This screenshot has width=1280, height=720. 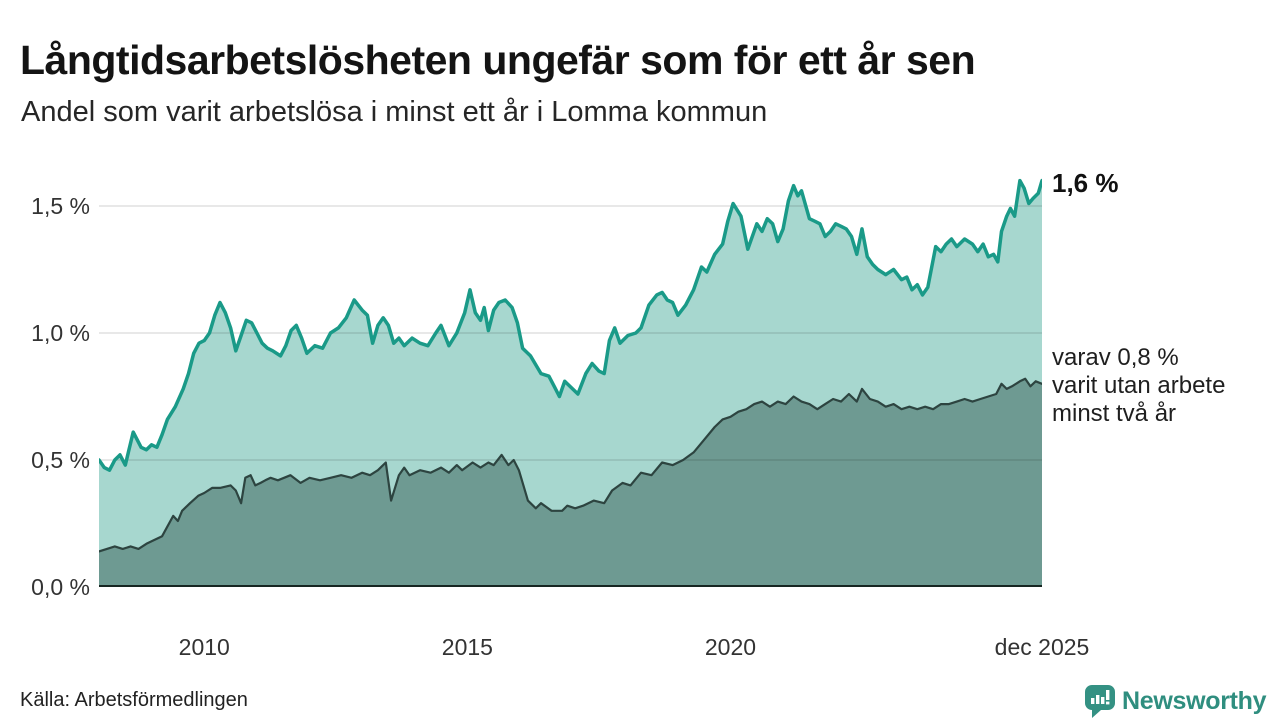 I want to click on latest-value-annotation: 1,6 %, so click(x=1085, y=183).